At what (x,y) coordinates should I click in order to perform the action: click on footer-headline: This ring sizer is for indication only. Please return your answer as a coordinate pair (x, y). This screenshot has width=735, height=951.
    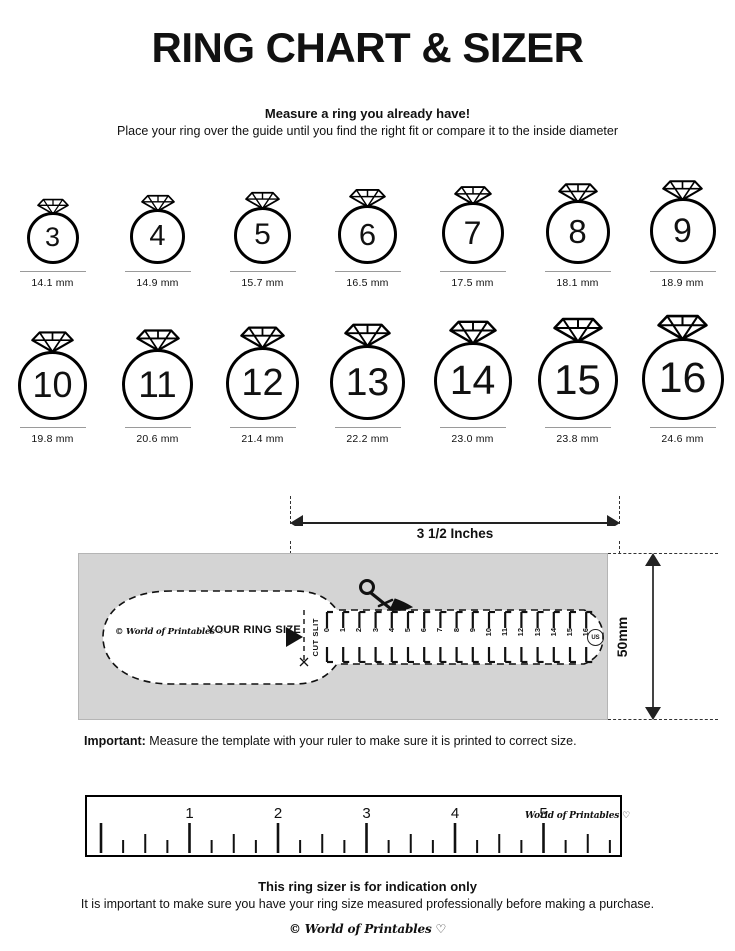
    Looking at the image, I should click on (367, 886).